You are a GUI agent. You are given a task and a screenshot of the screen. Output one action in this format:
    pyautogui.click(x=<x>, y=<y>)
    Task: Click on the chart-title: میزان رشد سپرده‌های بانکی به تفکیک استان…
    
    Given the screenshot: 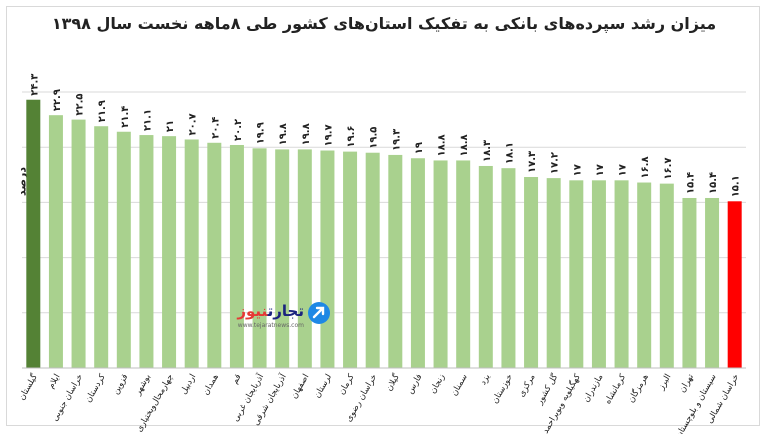 What is the action you would take?
    pyautogui.click(x=384, y=23)
    